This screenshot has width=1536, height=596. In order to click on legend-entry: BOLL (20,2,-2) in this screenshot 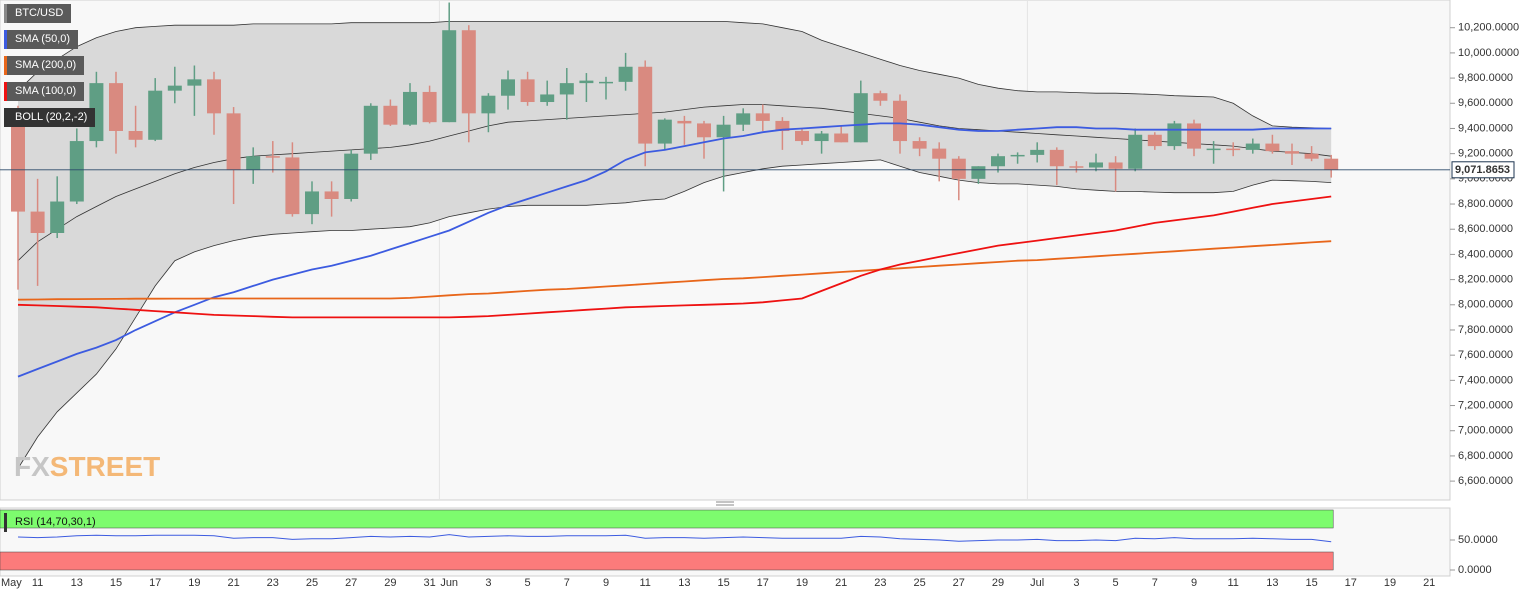, I will do `click(50, 117)`.